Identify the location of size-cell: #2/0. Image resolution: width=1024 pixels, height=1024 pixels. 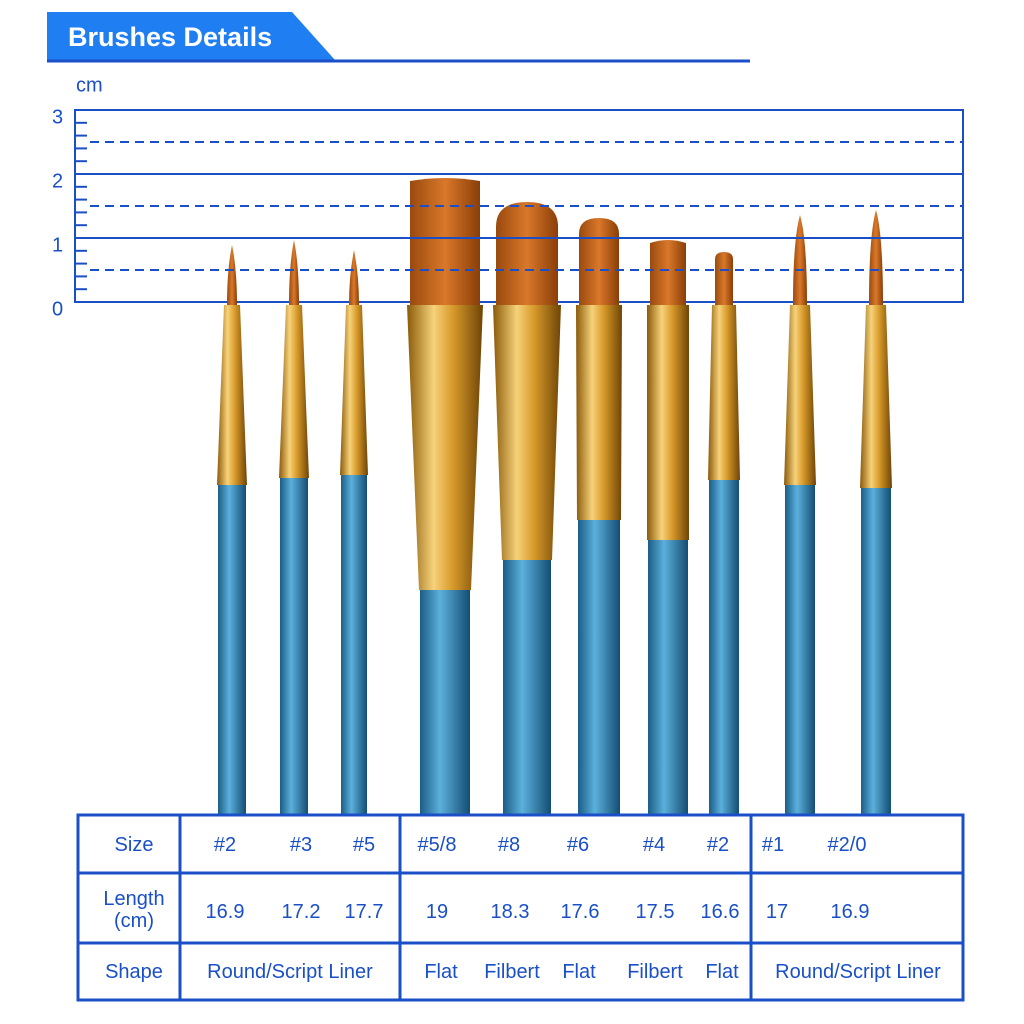
(847, 845).